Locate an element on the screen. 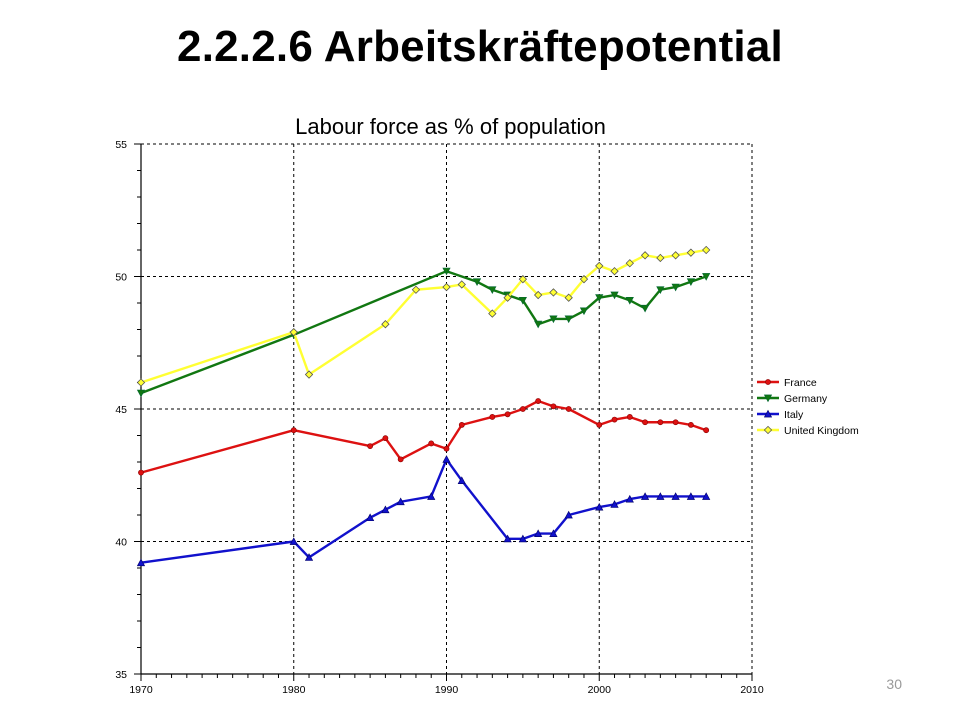 The width and height of the screenshot is (960, 720). legend-marker-germany is located at coordinates (768, 398).